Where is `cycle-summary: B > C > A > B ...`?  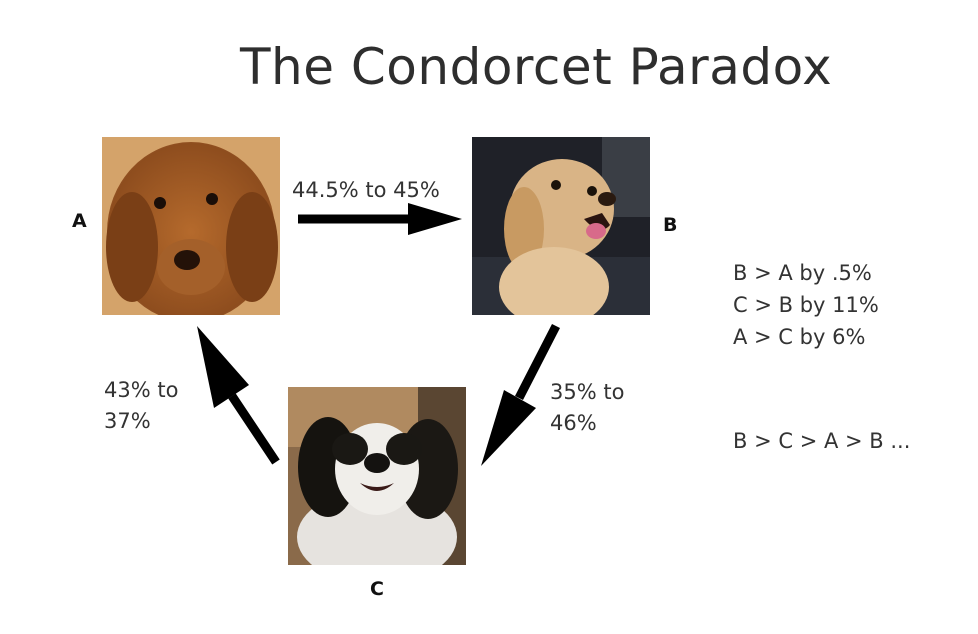 cycle-summary: B > C > A > B ... is located at coordinates (822, 441).